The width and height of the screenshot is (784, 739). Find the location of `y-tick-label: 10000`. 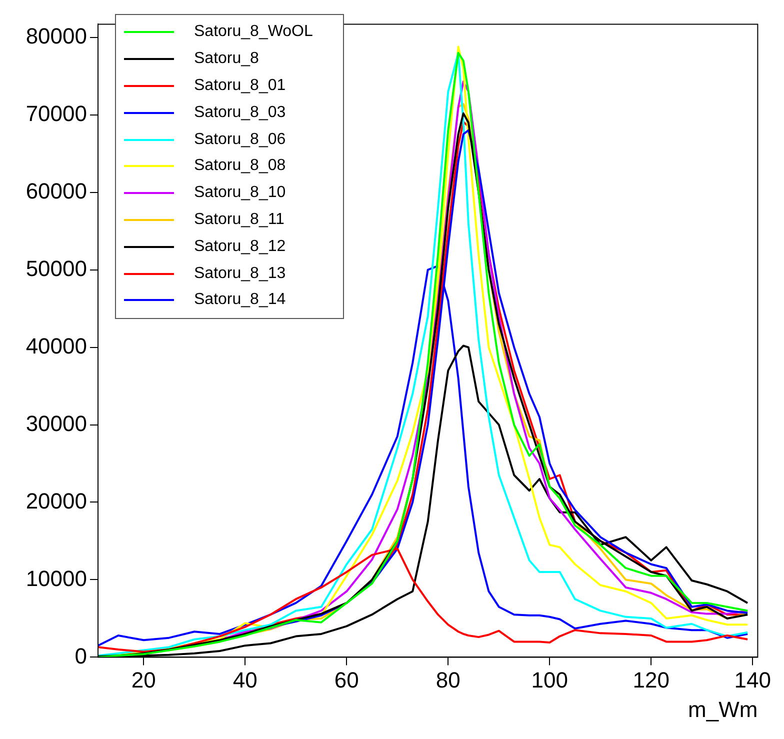

y-tick-label: 10000 is located at coordinates (56, 578).